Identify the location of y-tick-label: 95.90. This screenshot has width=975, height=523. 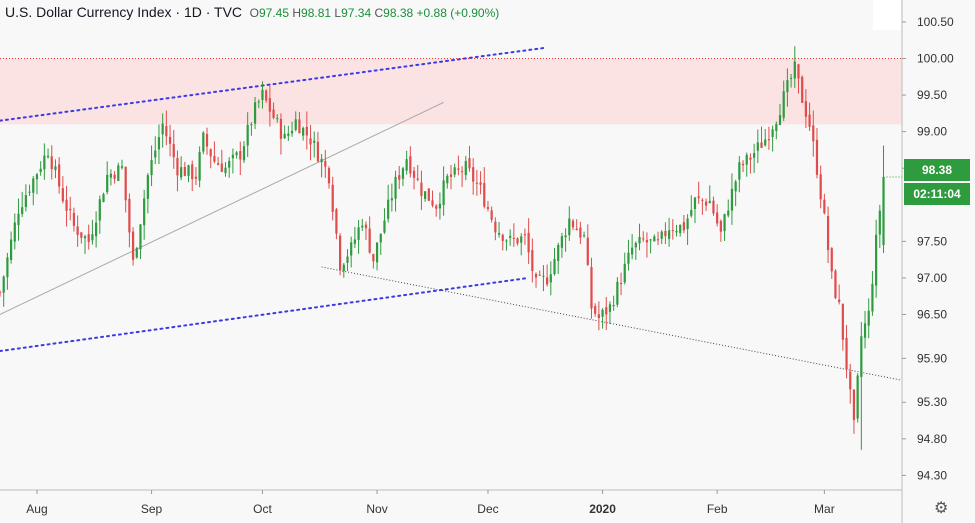
(932, 358).